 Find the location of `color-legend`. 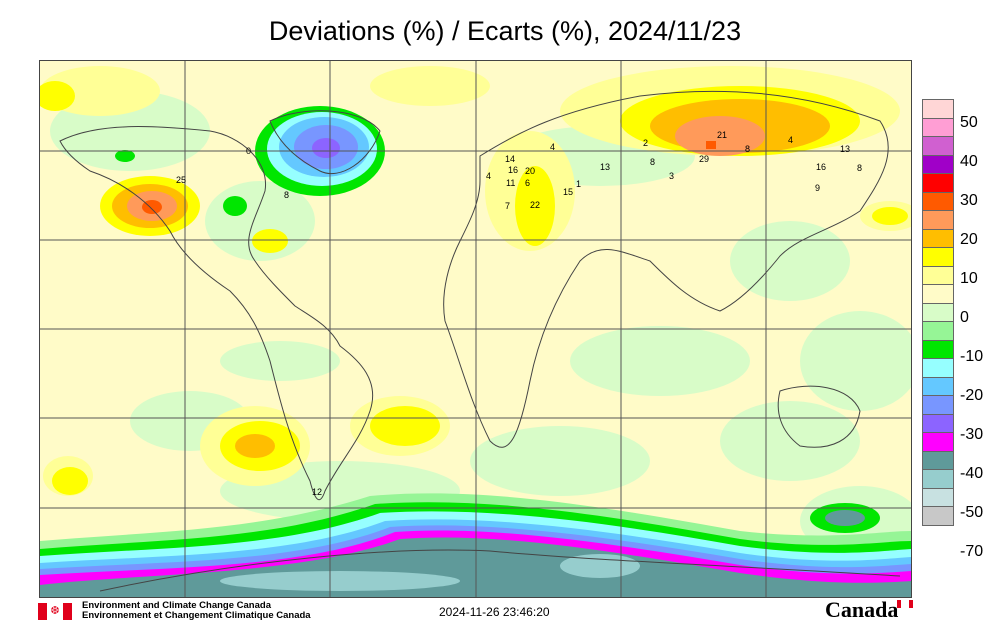

color-legend is located at coordinates (938, 312).